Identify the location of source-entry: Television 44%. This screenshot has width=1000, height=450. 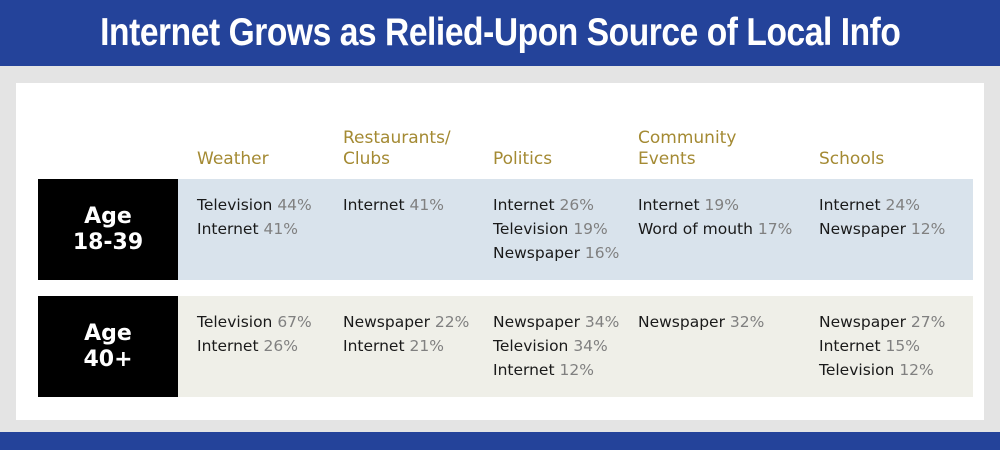
(254, 205).